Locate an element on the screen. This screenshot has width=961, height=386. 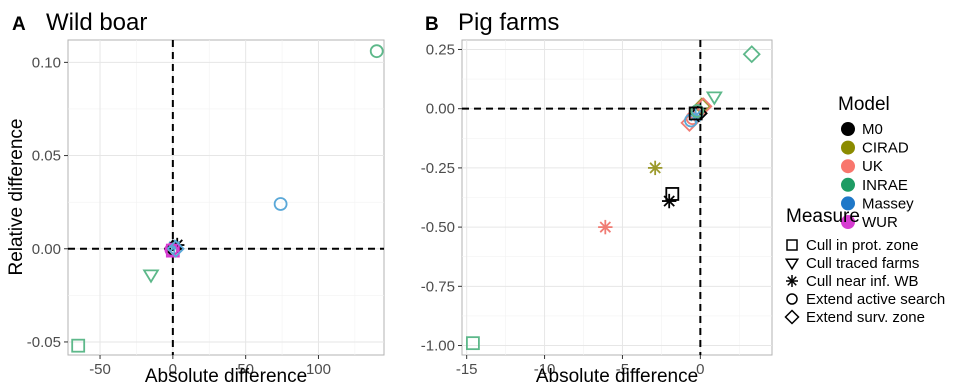
panel-a-point-inrae-square is located at coordinates (78, 345).